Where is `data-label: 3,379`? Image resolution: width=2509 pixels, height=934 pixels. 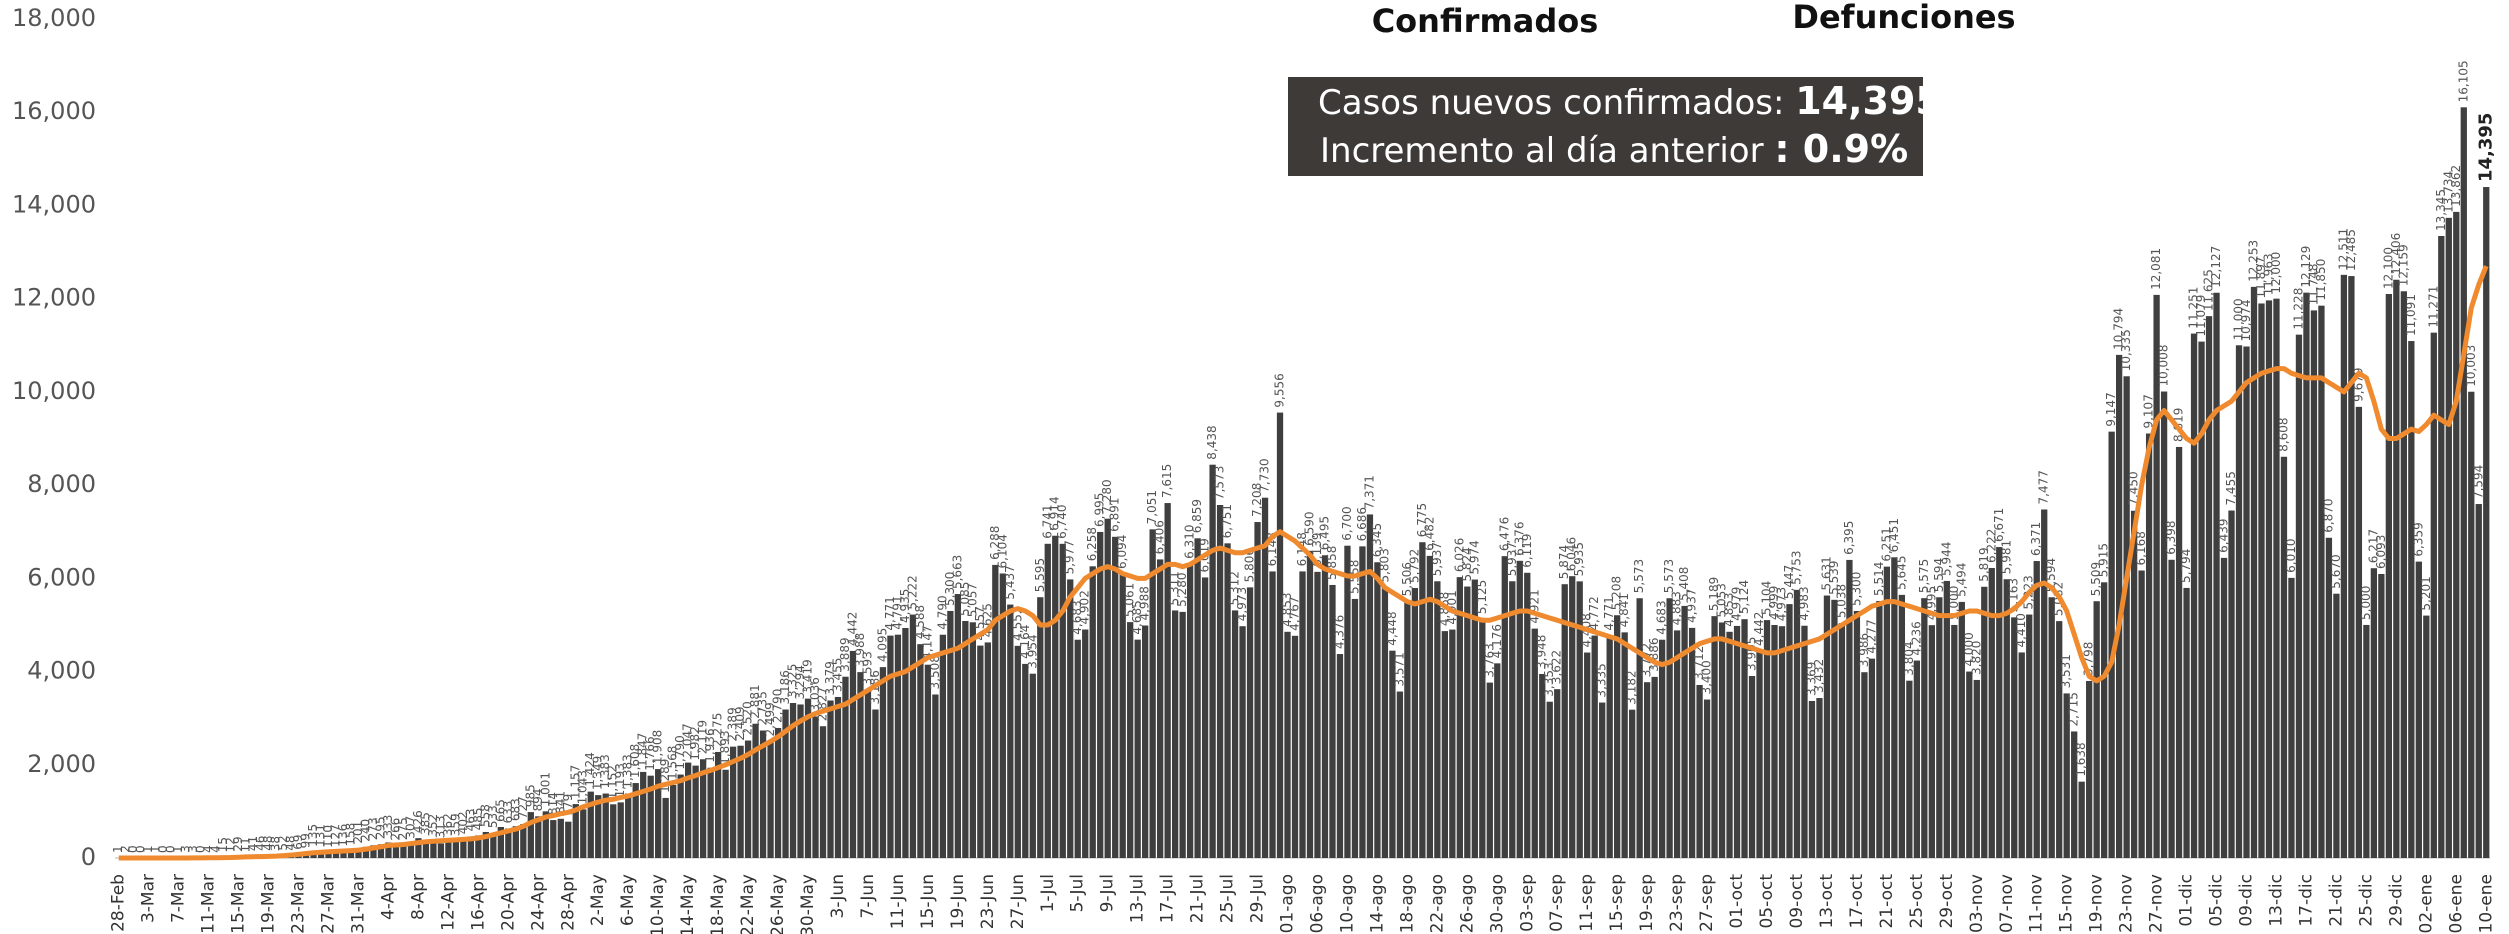 data-label: 3,379 is located at coordinates (830, 678).